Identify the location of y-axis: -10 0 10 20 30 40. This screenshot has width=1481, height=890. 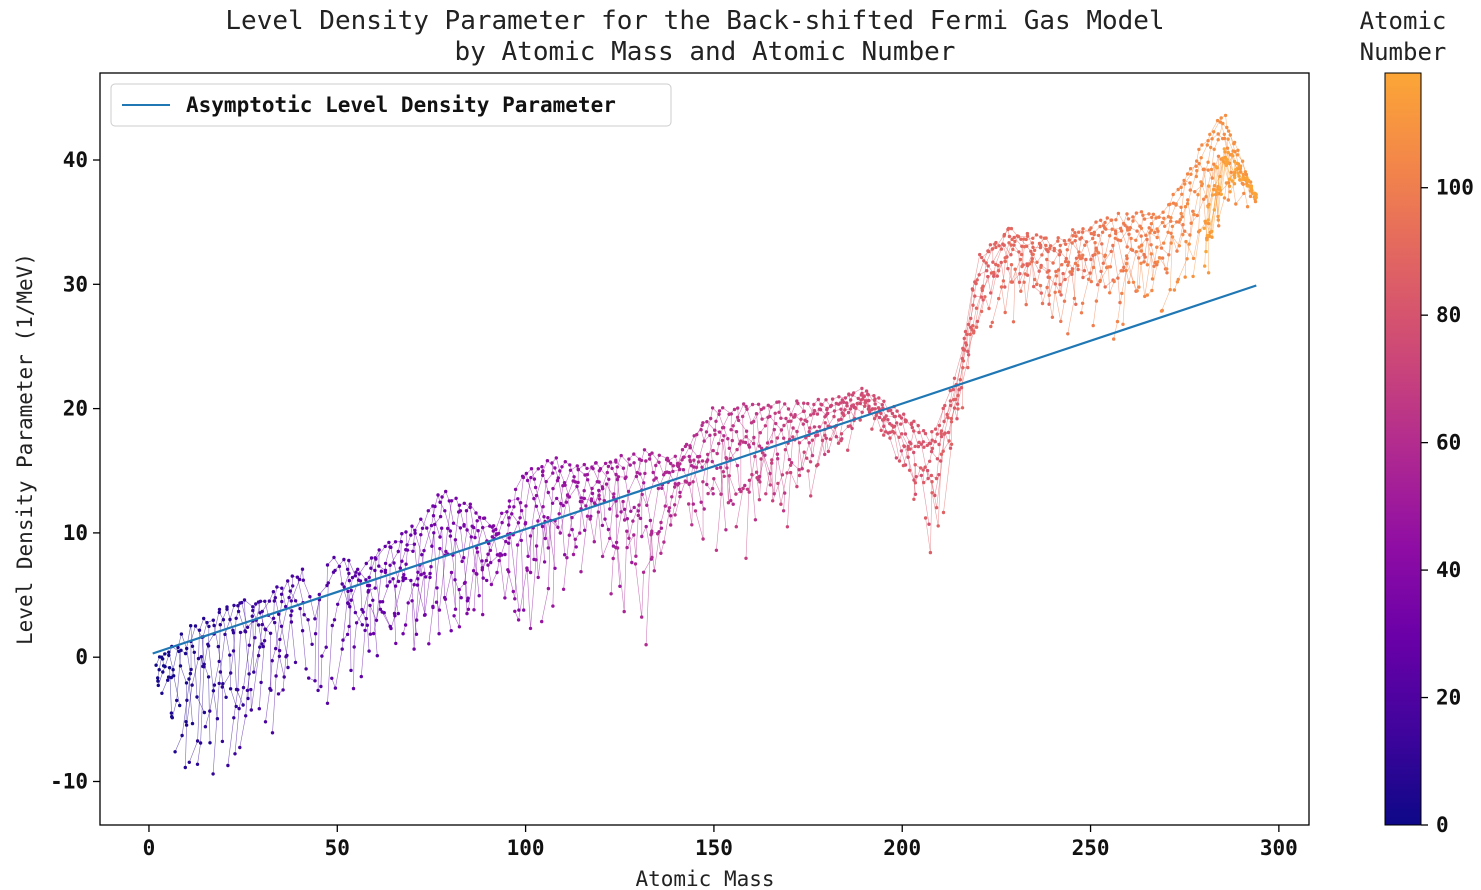
(75, 470).